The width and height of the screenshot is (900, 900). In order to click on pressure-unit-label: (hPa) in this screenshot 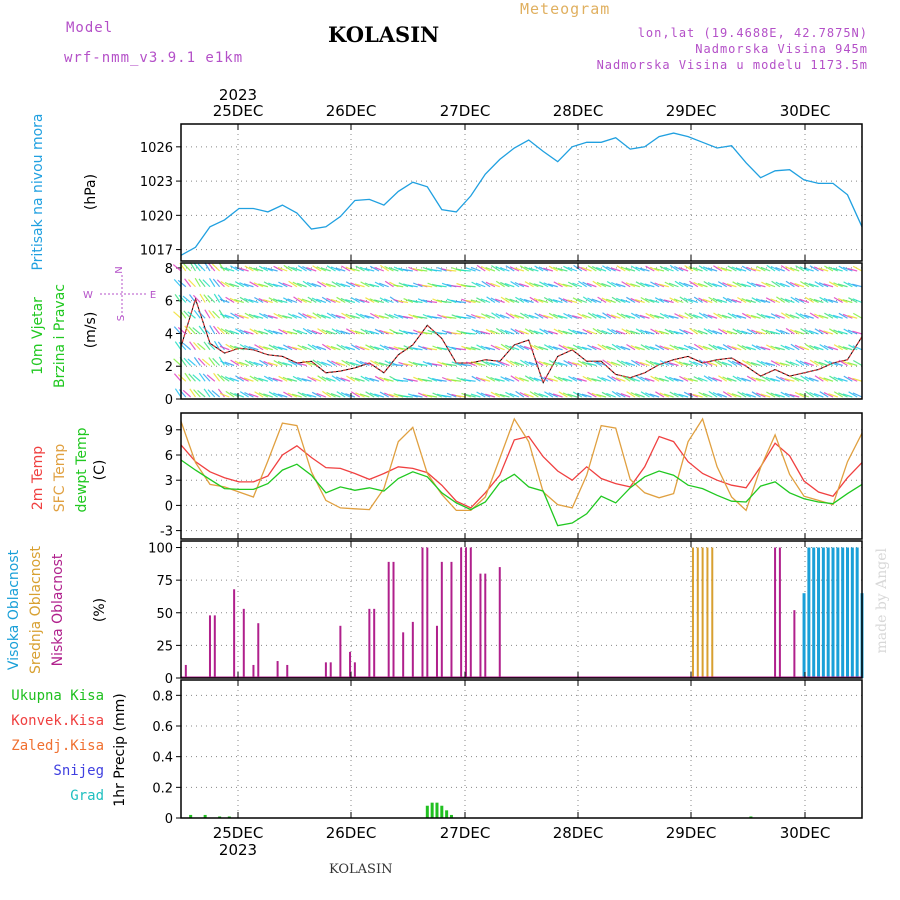, I will do `click(91, 192)`.